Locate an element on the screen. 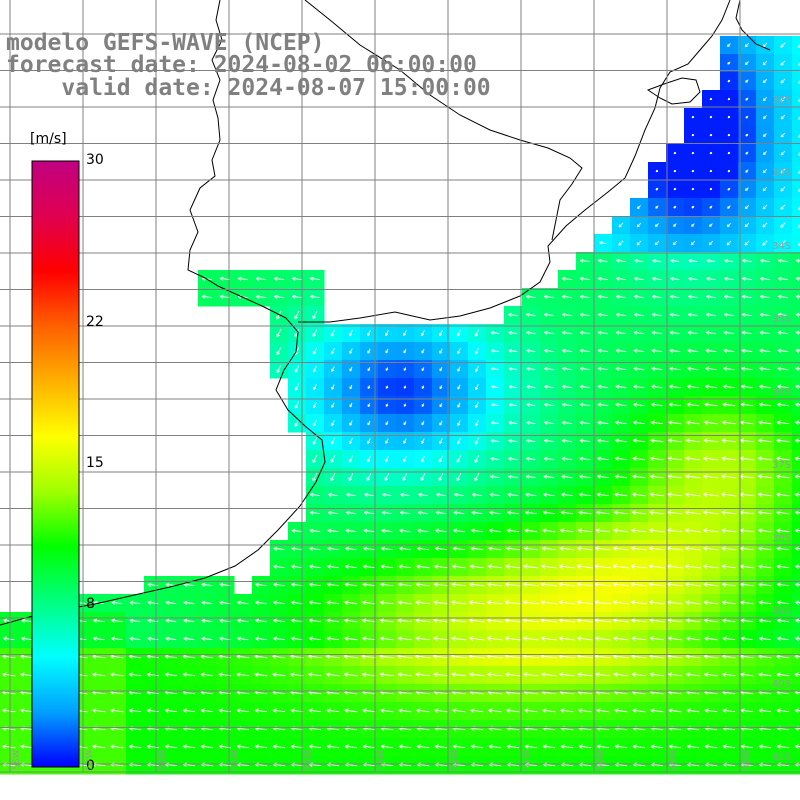 Image resolution: width=800 pixels, height=800 pixels. longitude-label: 56W is located at coordinates (163, 759).